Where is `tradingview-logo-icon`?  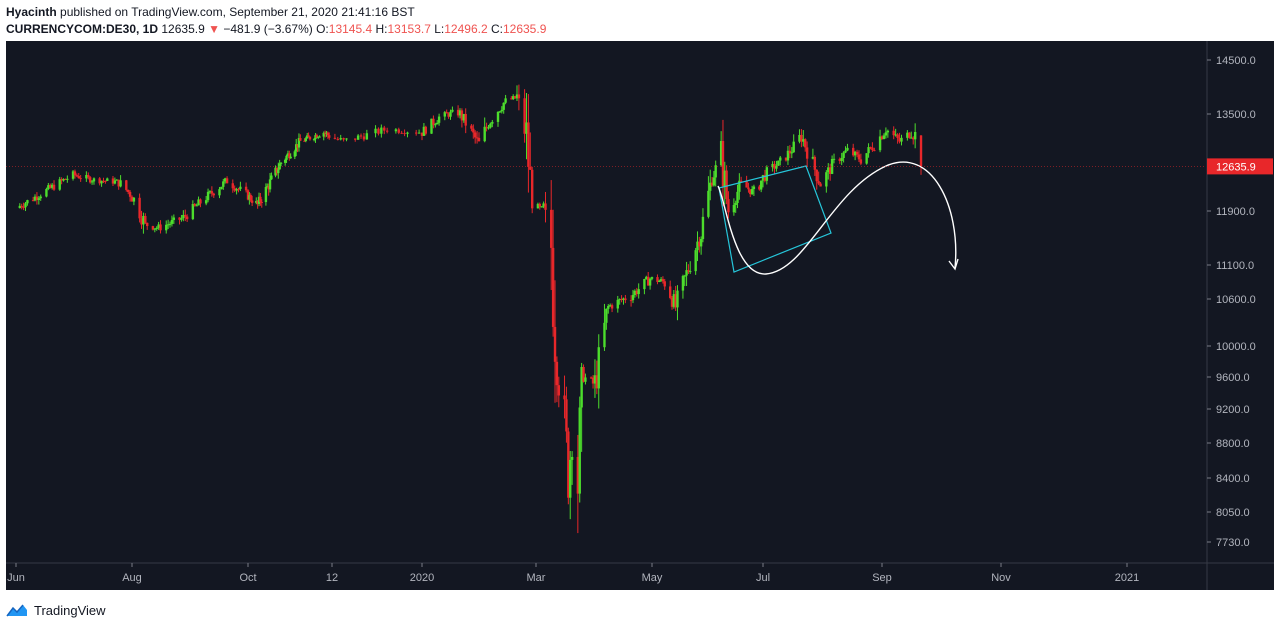 tradingview-logo-icon is located at coordinates (17, 610).